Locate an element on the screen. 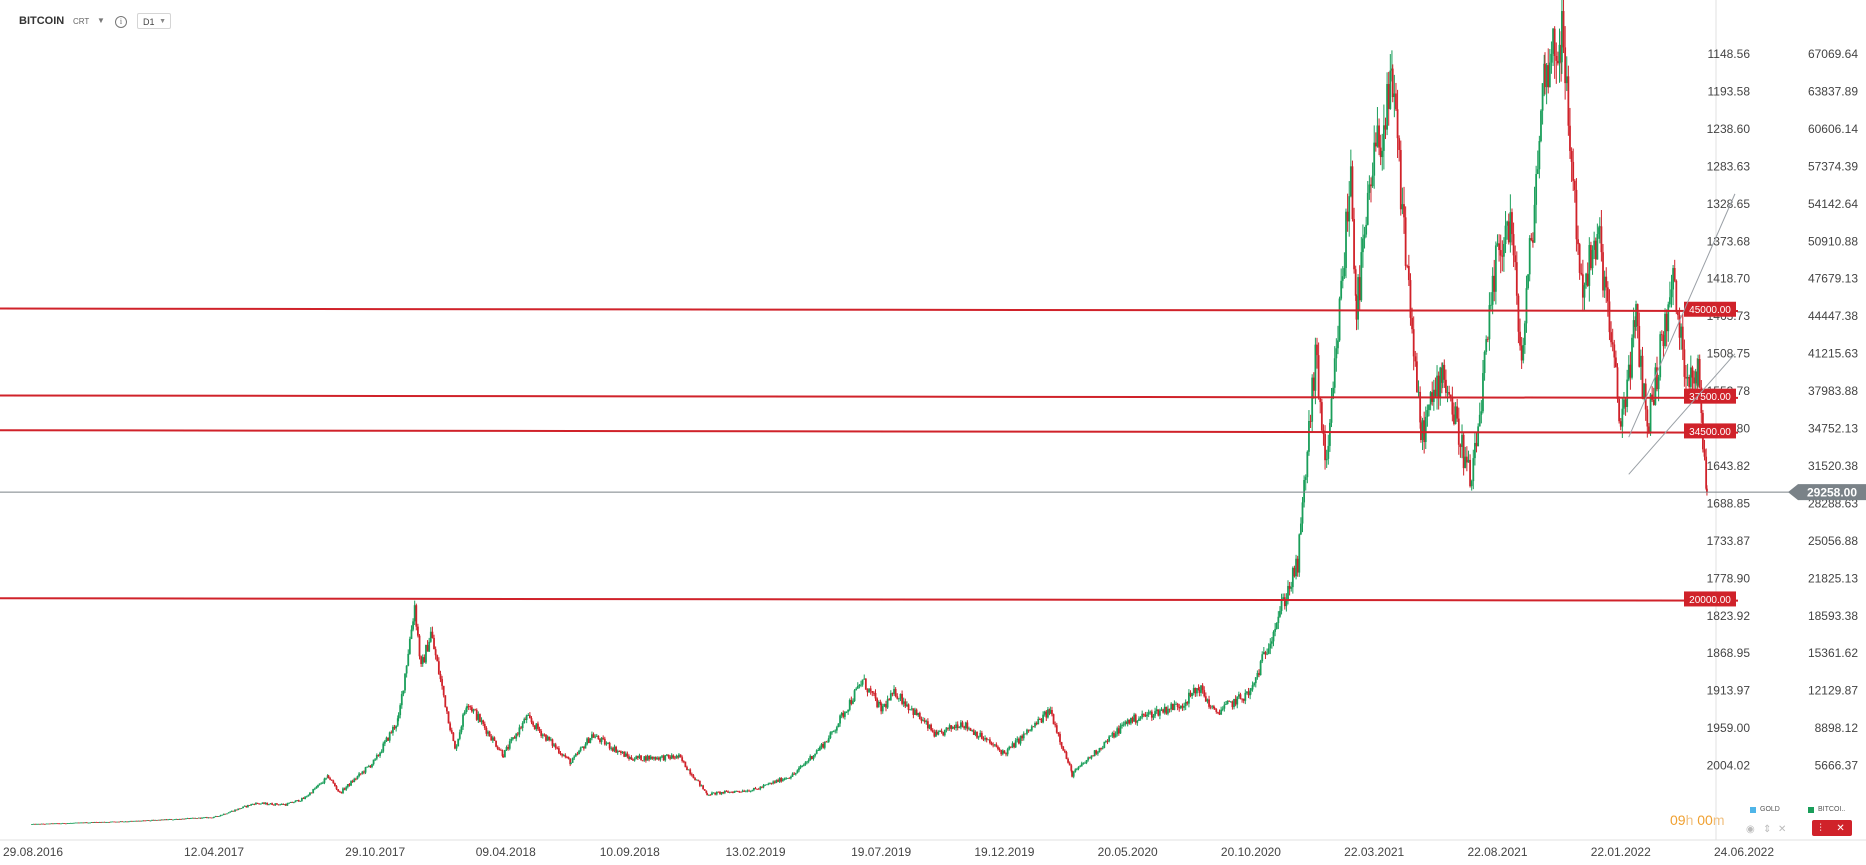 This screenshot has width=1866, height=865. timeframe-select: D1 ▼ is located at coordinates (154, 21).